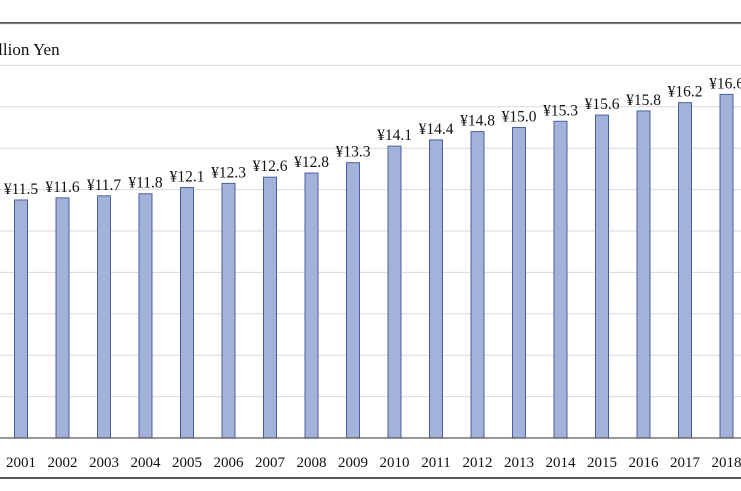  I want to click on x-tick-2016: 2016, so click(644, 463).